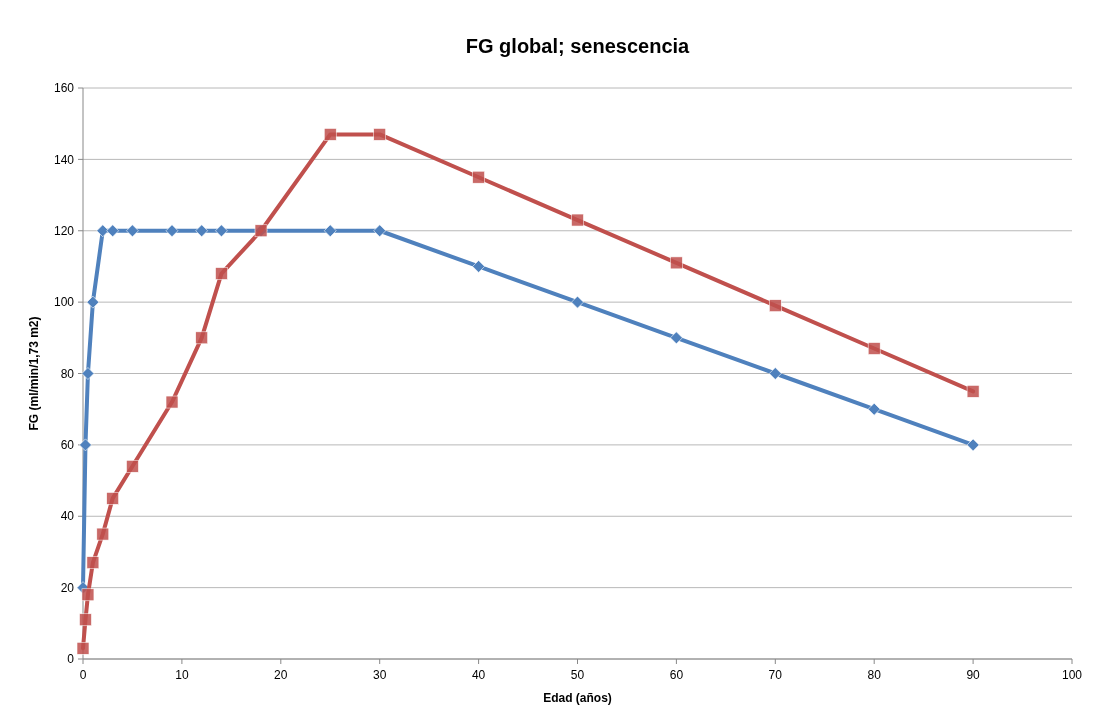 Image resolution: width=1100 pixels, height=722 pixels. Describe the element at coordinates (281, 675) in the screenshot. I see `x-tick-label: 20` at that location.